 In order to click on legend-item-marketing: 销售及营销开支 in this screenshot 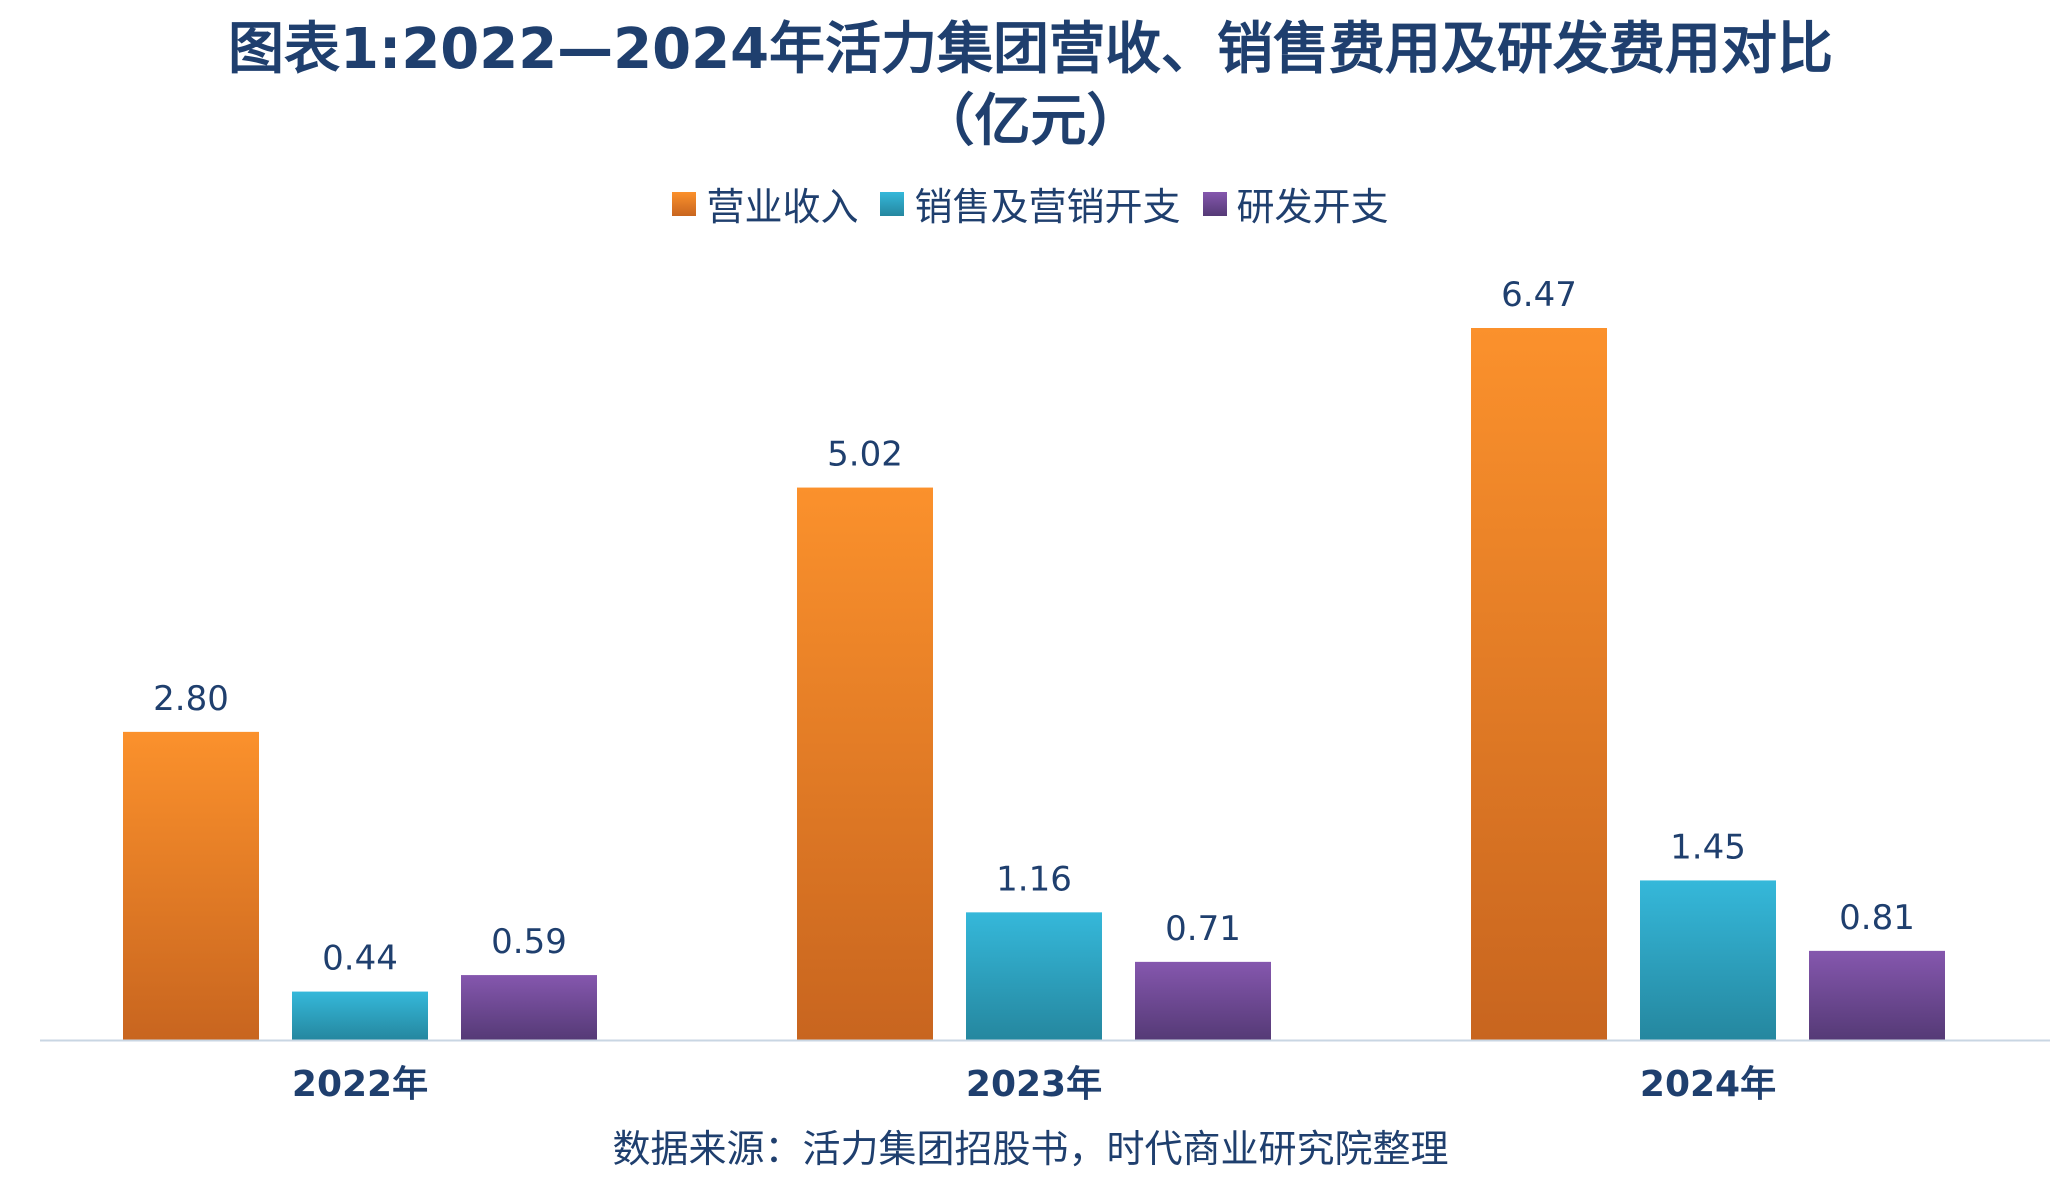, I will do `click(1030, 203)`.